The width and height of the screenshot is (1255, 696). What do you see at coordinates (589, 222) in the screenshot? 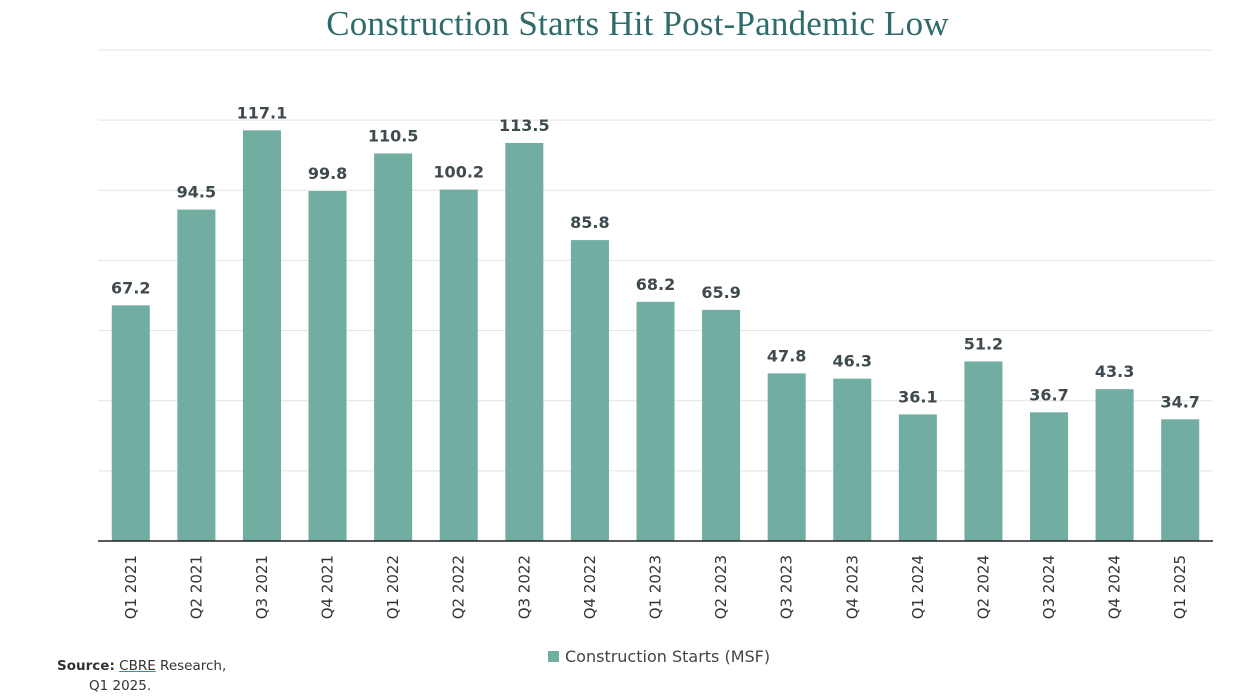
I see `data-label: 85.8` at bounding box center [589, 222].